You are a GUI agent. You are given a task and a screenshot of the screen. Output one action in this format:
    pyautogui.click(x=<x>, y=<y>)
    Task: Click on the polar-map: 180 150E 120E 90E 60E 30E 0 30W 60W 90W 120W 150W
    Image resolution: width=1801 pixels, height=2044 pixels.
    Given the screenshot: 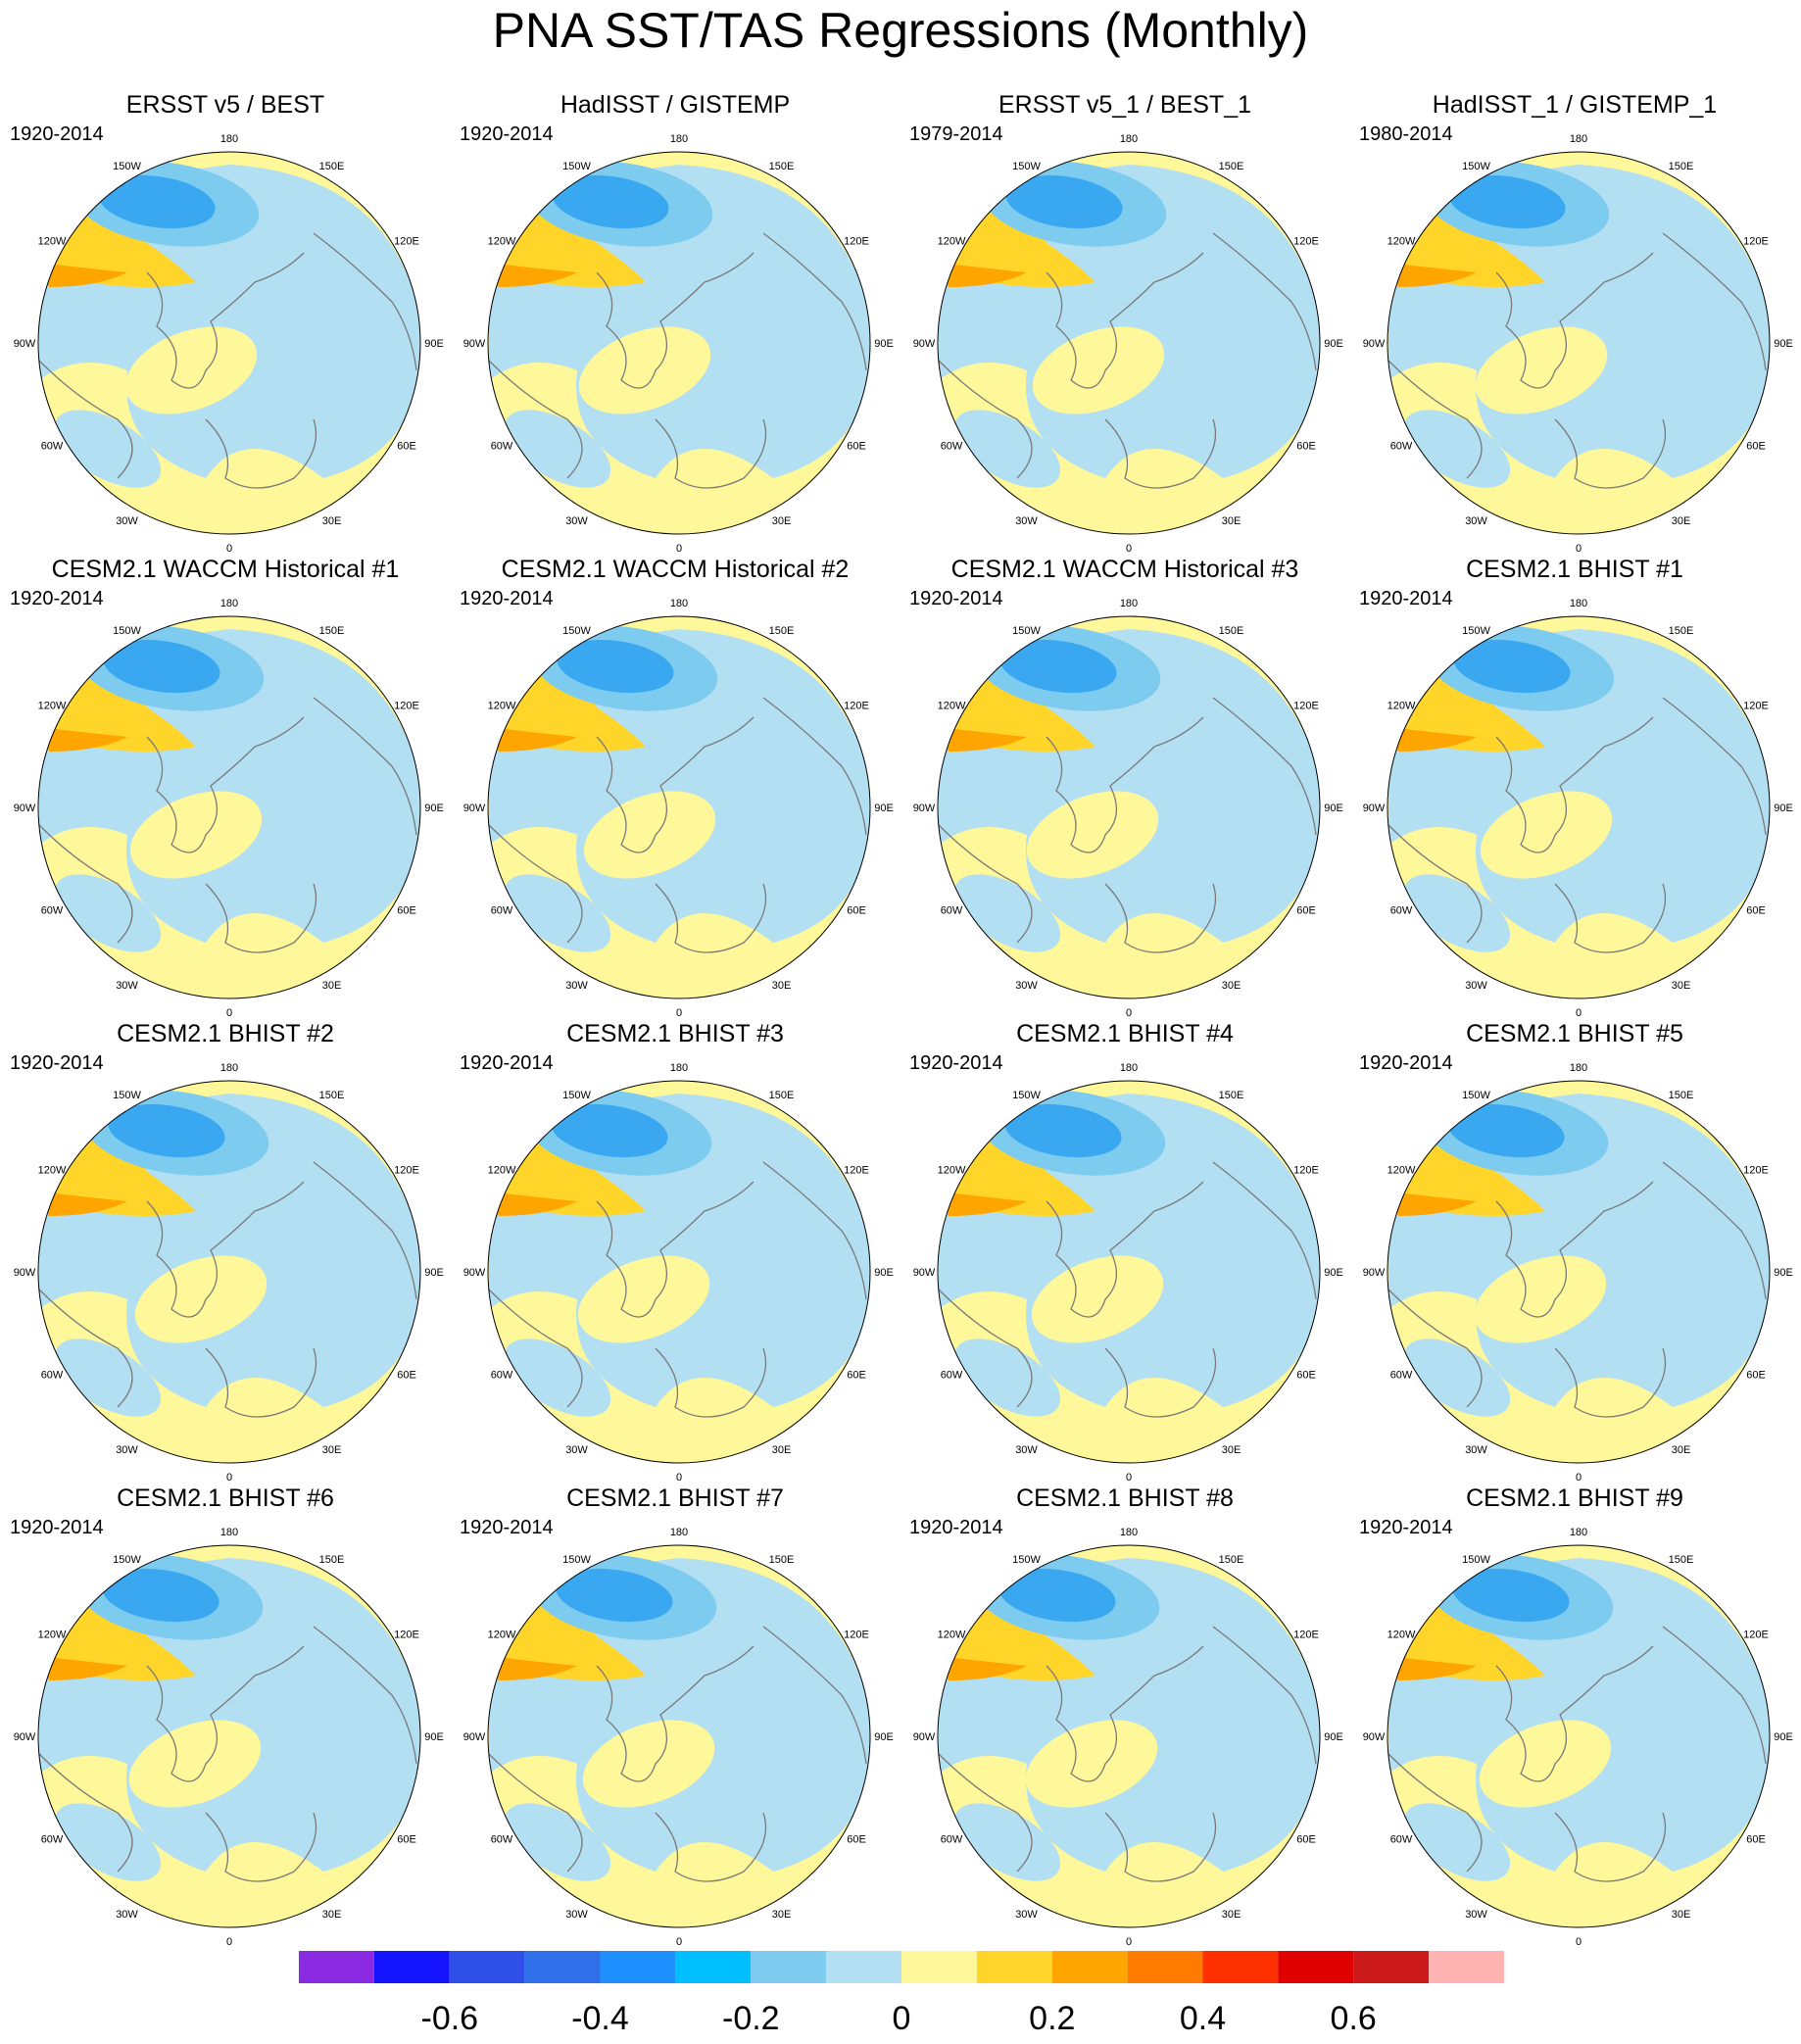 What is the action you would take?
    pyautogui.click(x=1578, y=1738)
    